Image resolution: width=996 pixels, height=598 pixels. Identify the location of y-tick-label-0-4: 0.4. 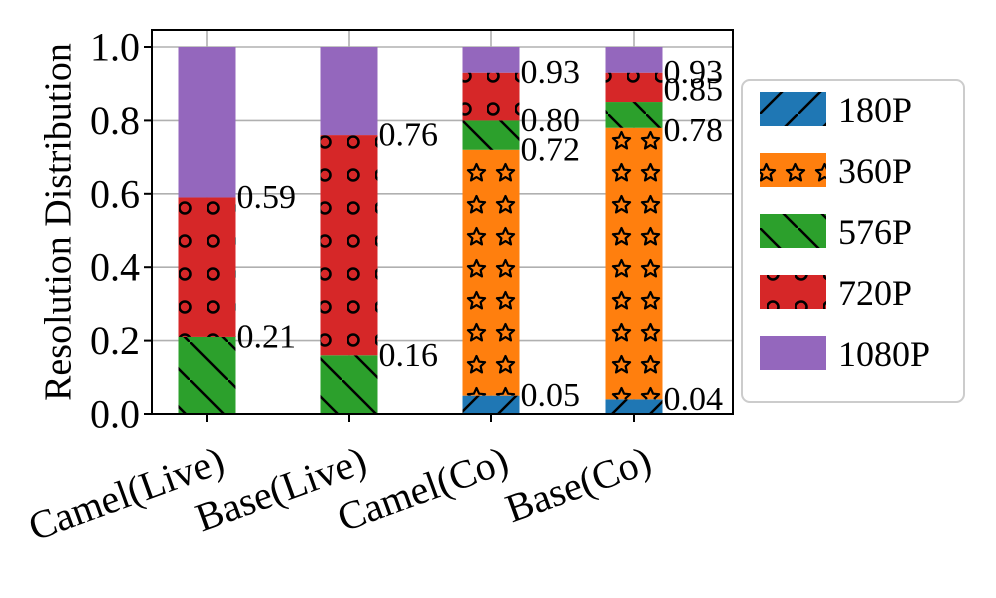
(115, 267).